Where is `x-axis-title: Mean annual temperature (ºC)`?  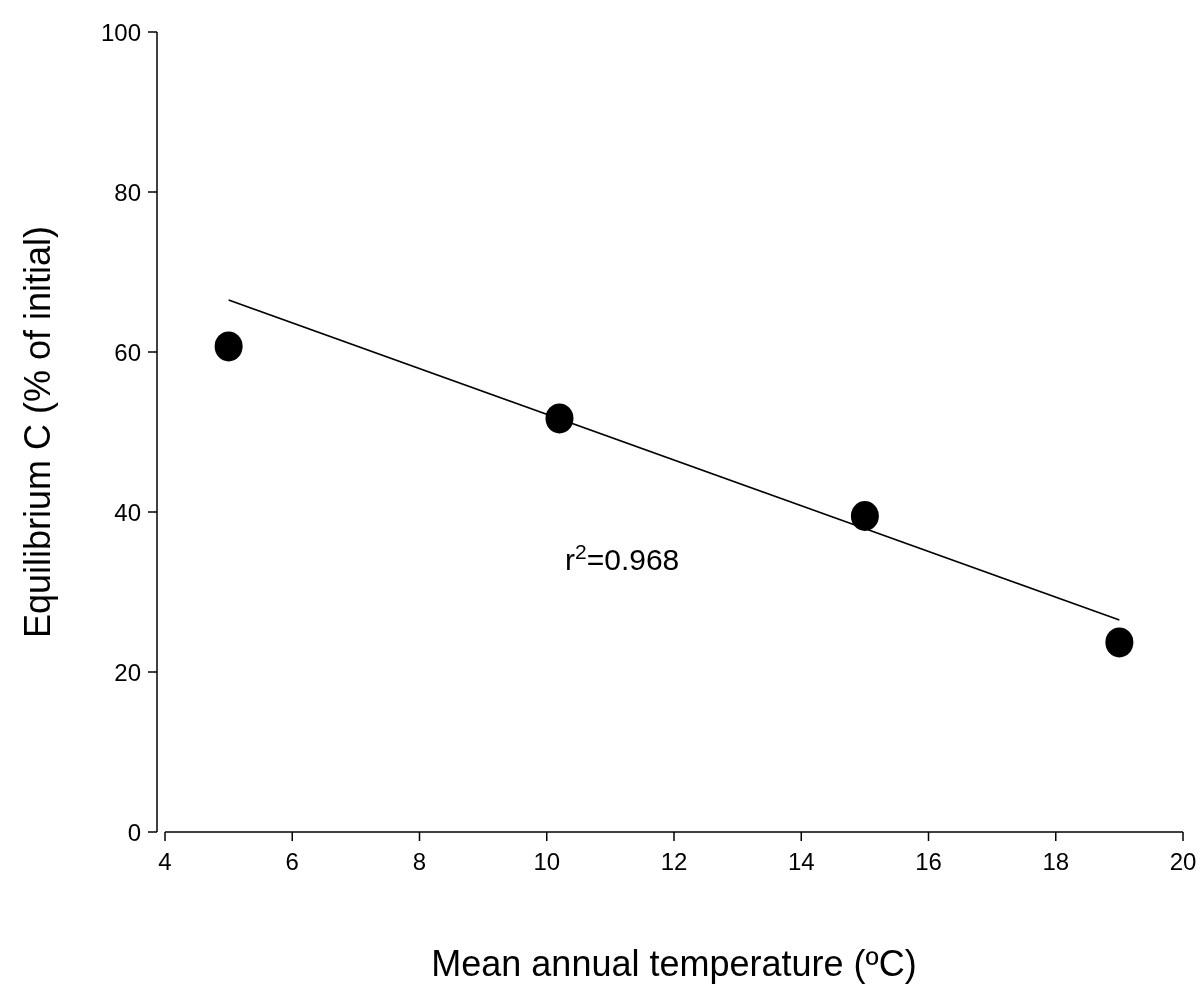
x-axis-title: Mean annual temperature (ºC) is located at coordinates (674, 963).